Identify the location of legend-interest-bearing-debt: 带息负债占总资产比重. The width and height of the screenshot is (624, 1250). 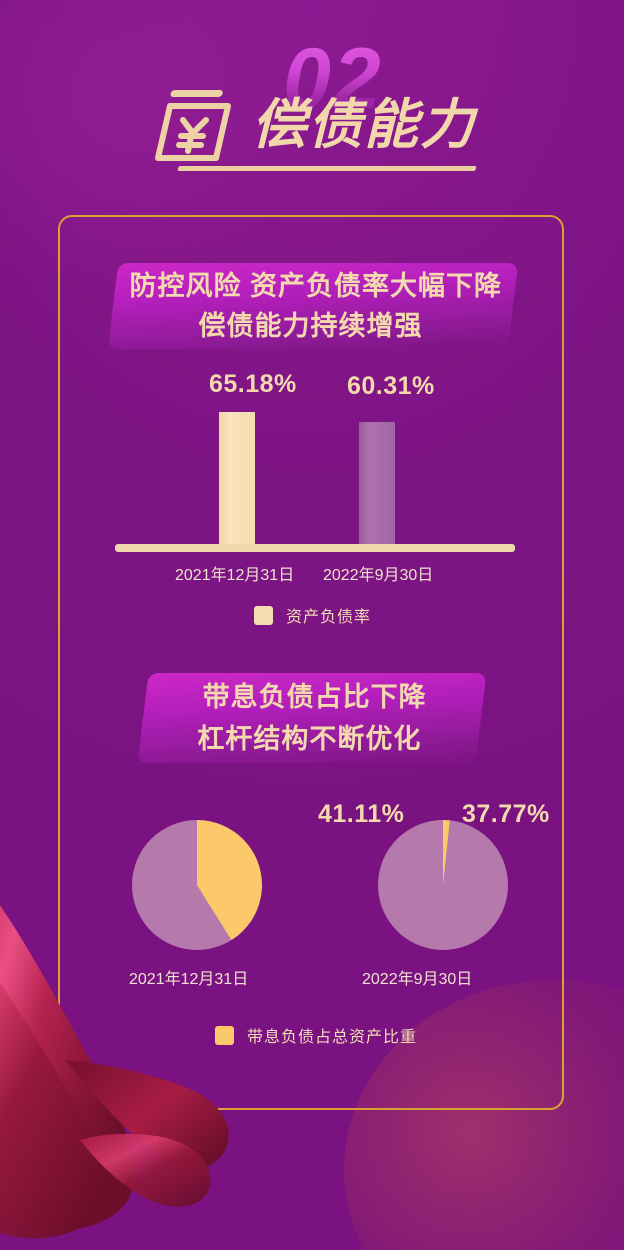
(316, 1035).